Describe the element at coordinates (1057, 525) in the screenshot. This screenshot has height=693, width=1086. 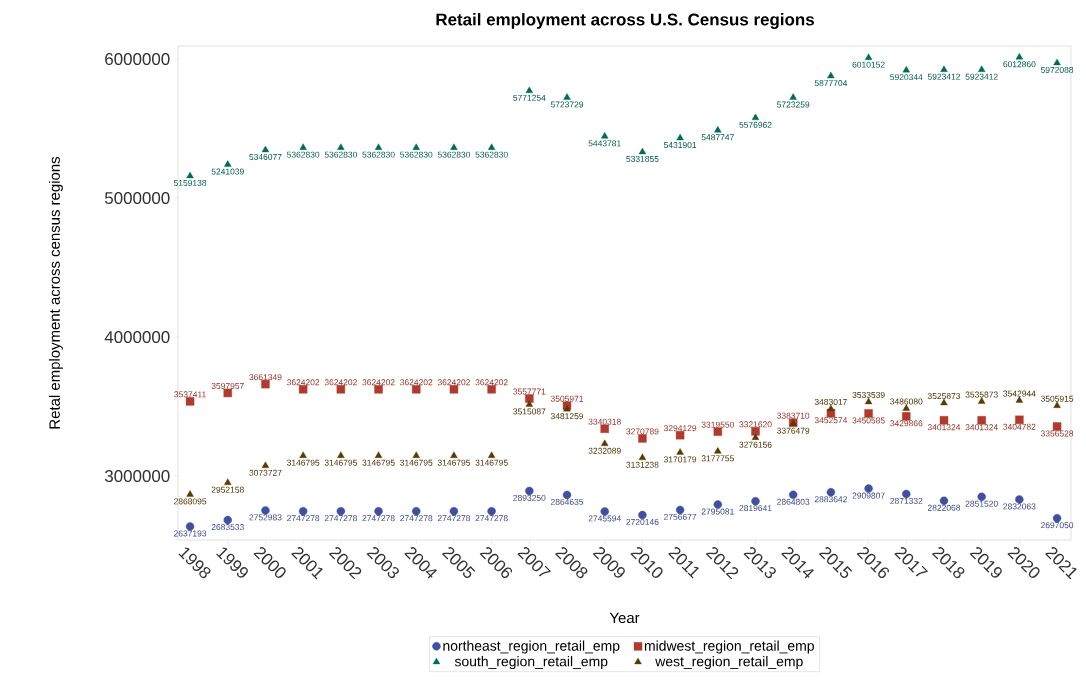
I see `data-label: 2697050` at that location.